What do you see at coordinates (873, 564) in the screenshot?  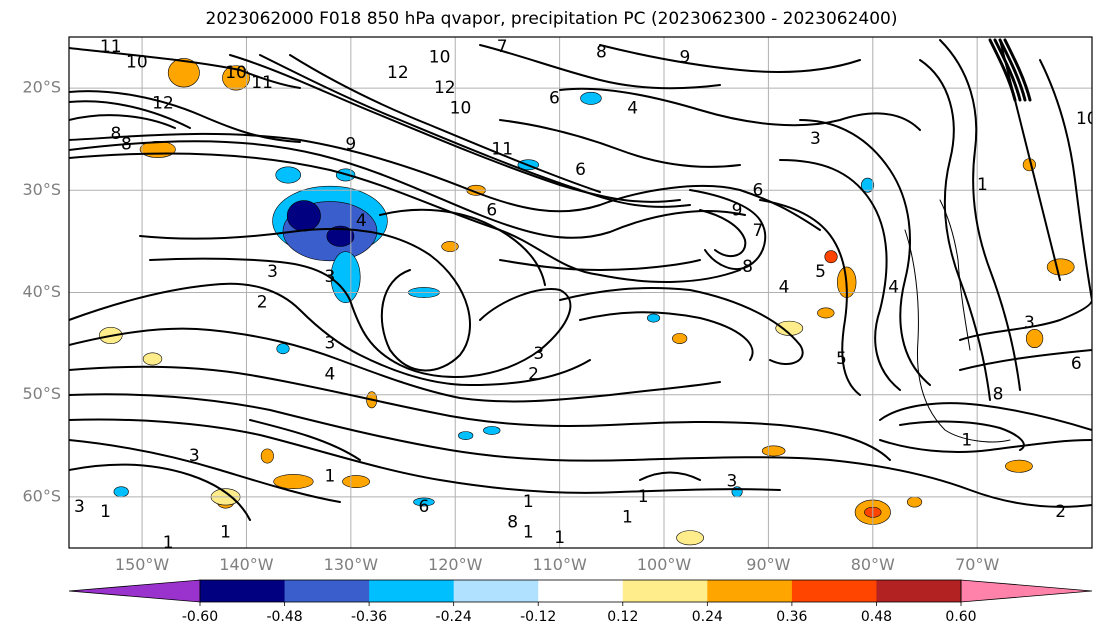 I see `lon-tick-label: 80°W` at bounding box center [873, 564].